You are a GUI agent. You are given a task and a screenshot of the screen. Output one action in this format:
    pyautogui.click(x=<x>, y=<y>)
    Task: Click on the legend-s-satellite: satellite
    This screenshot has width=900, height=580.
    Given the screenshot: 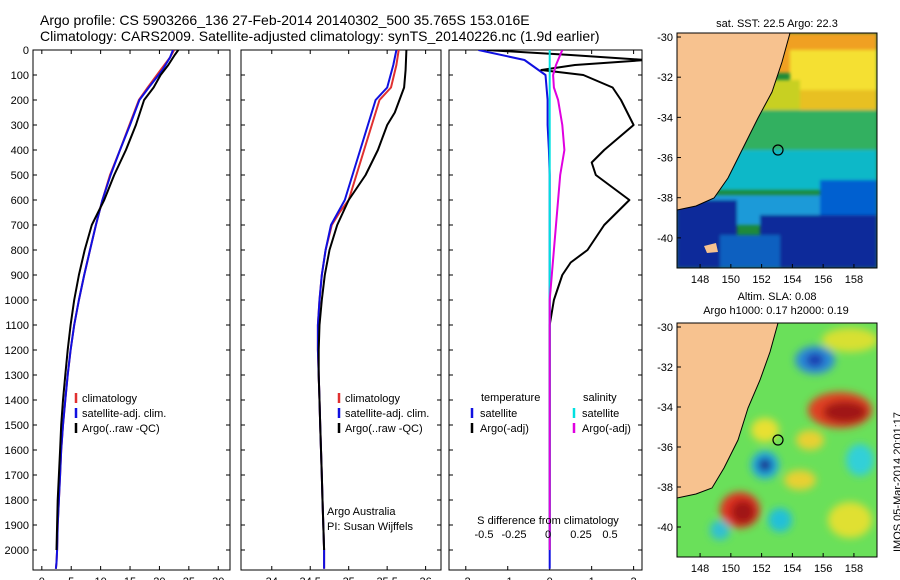 What is the action you would take?
    pyautogui.click(x=600, y=414)
    